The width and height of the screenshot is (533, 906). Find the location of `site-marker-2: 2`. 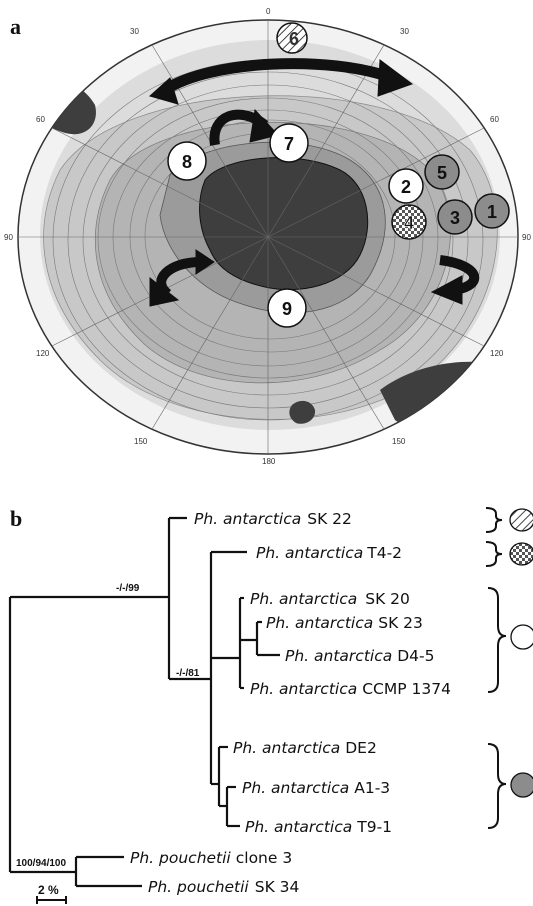

site-marker-2: 2 is located at coordinates (406, 186).